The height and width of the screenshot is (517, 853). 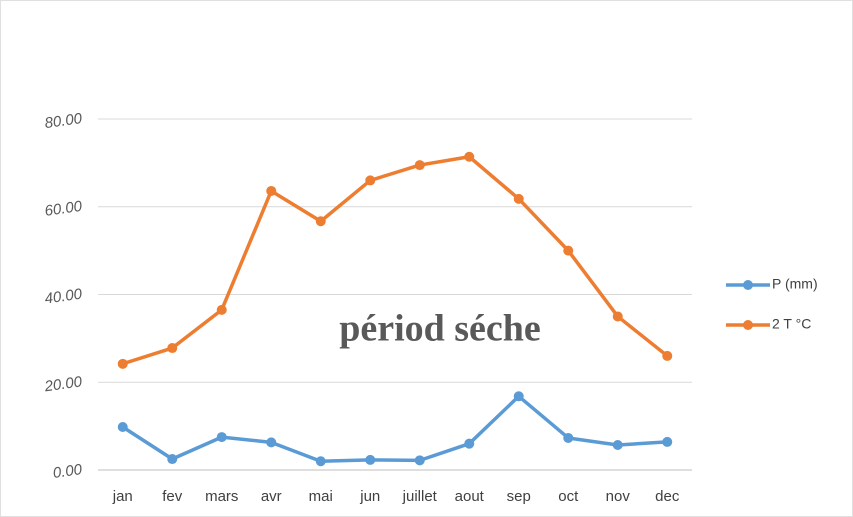 What do you see at coordinates (321, 496) in the screenshot?
I see `x-tick-label: mai` at bounding box center [321, 496].